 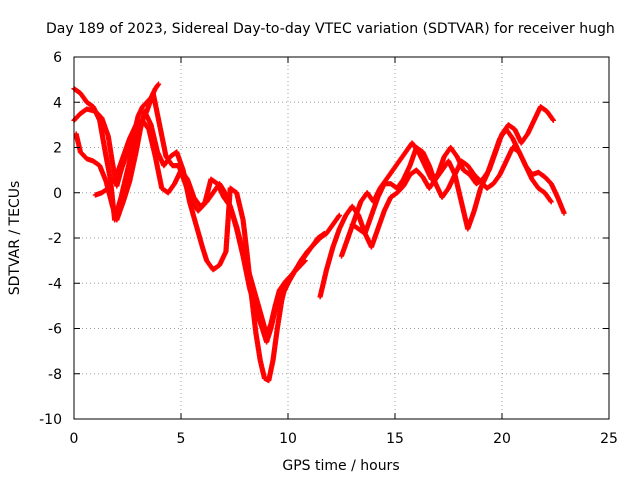 I want to click on y-tick-label: -4, so click(x=55, y=284).